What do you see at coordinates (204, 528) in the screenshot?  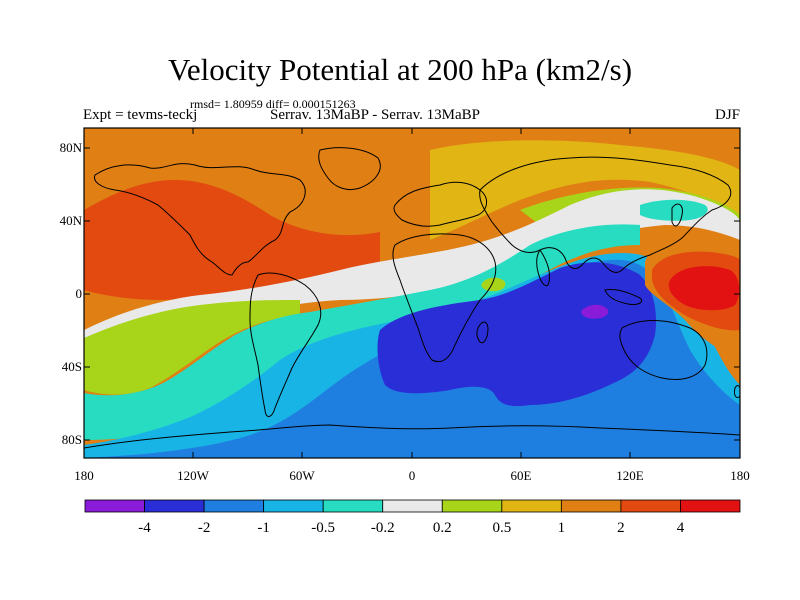 I see `colorbar-label-1: -2` at bounding box center [204, 528].